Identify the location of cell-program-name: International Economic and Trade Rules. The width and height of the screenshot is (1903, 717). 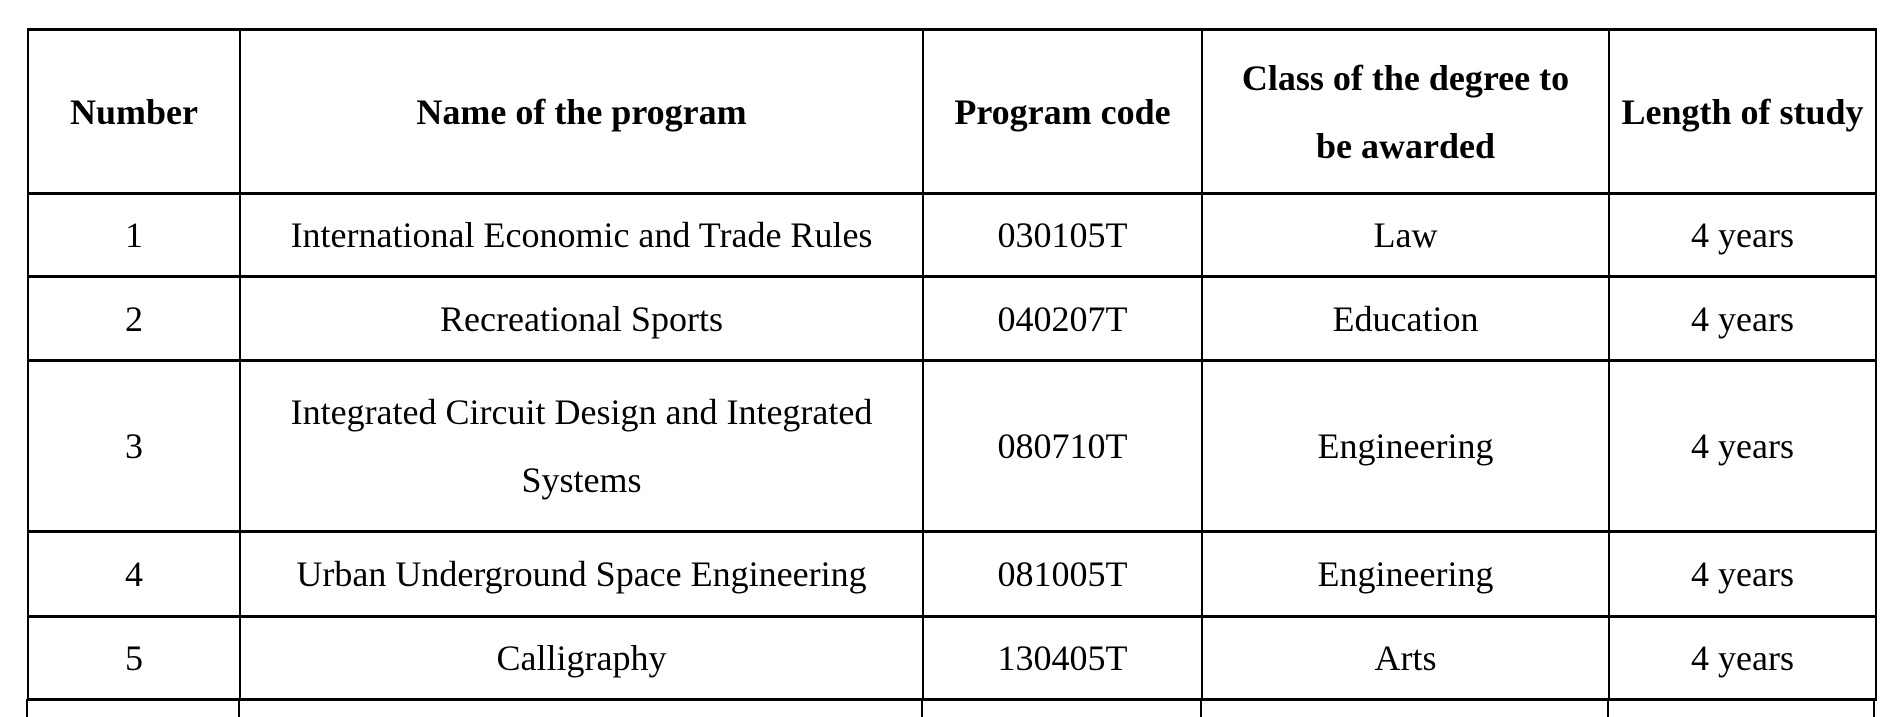
(581, 235).